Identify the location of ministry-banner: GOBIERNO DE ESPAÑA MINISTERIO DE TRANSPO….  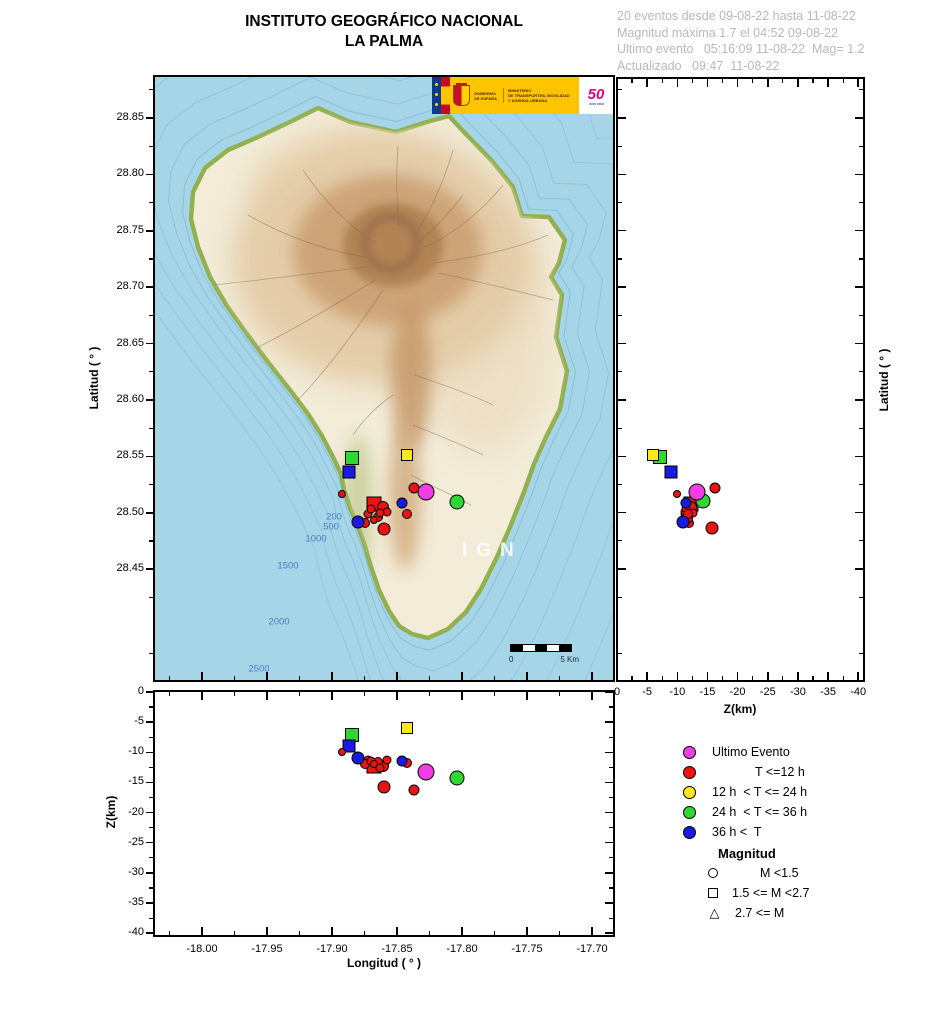
(514, 95).